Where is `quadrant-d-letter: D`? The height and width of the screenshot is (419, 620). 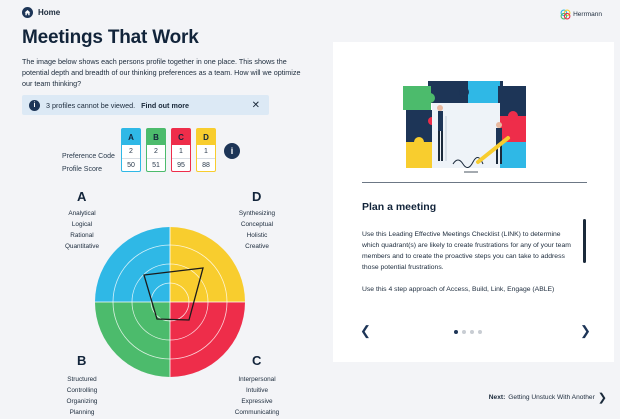
quadrant-d-letter: D is located at coordinates (257, 196).